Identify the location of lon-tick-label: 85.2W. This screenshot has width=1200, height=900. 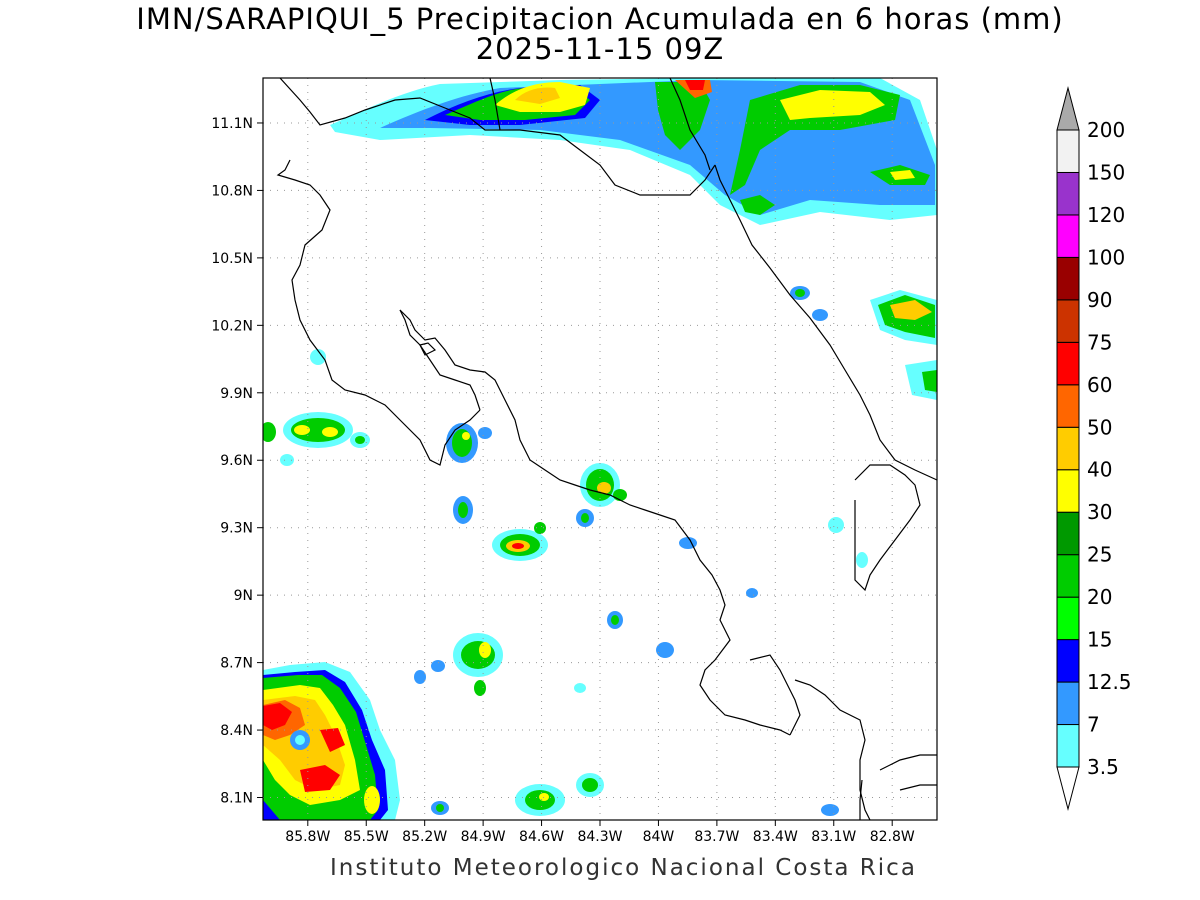
(424, 837).